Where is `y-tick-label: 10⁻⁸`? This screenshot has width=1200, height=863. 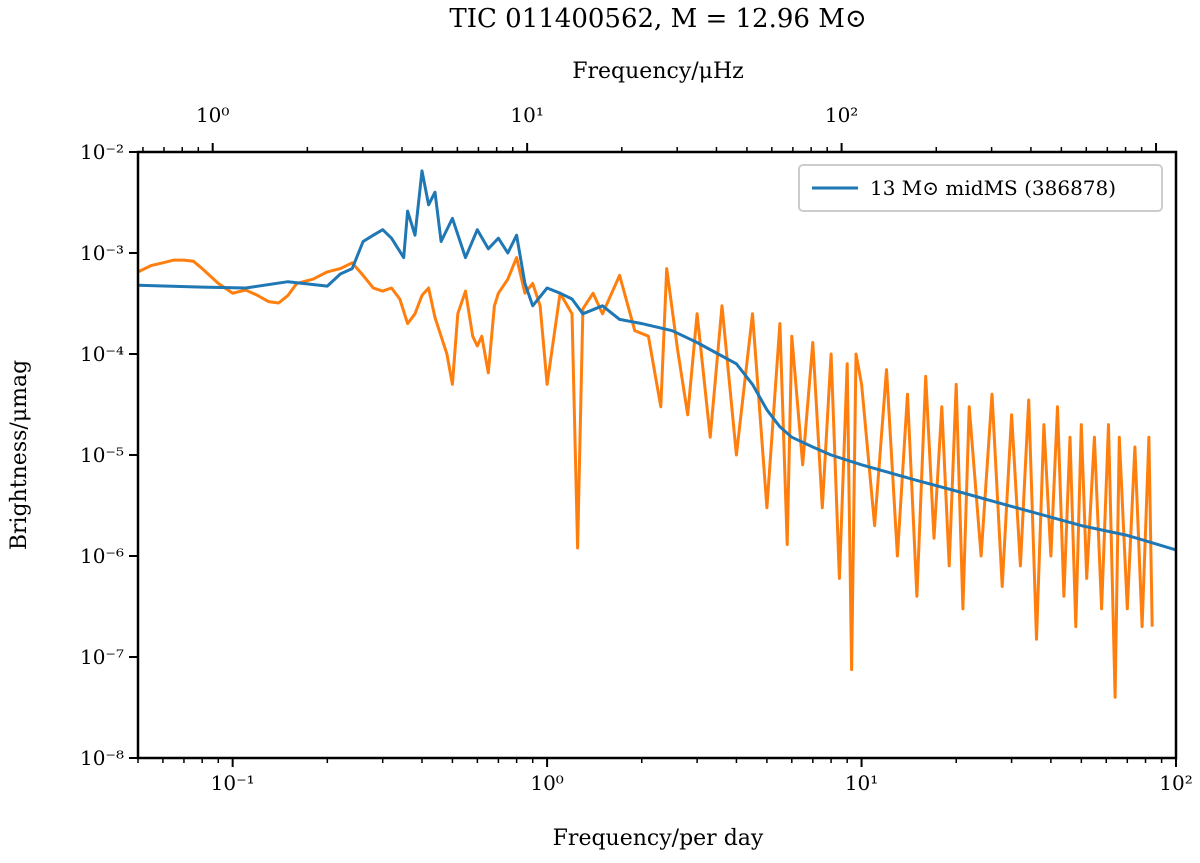
y-tick-label: 10⁻⁸ is located at coordinates (102, 758).